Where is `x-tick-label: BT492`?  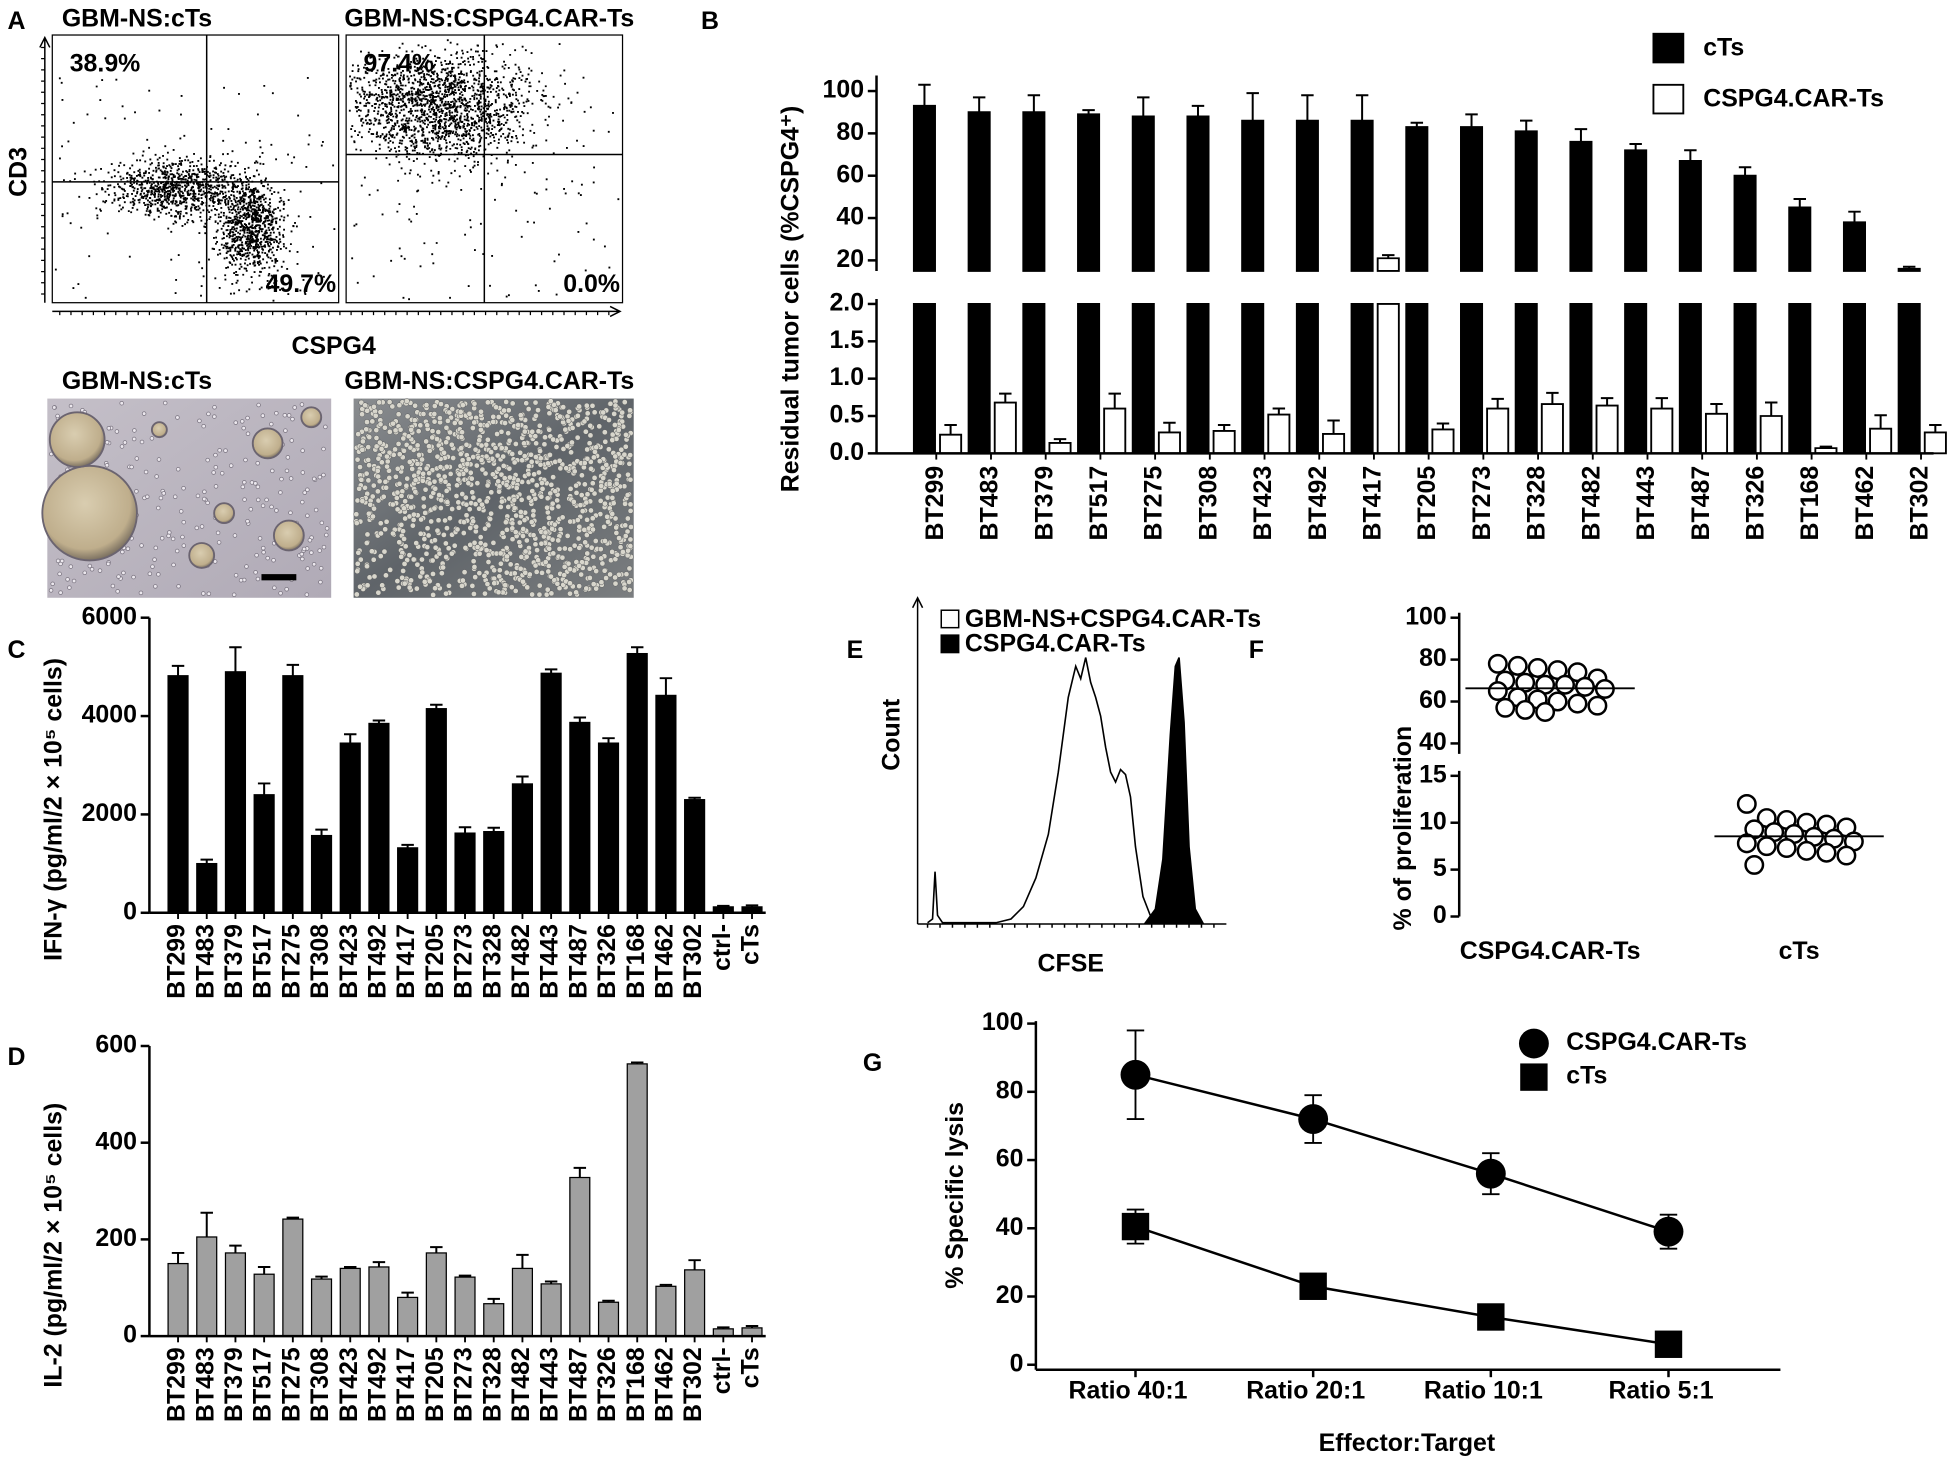 x-tick-label: BT492 is located at coordinates (378, 961).